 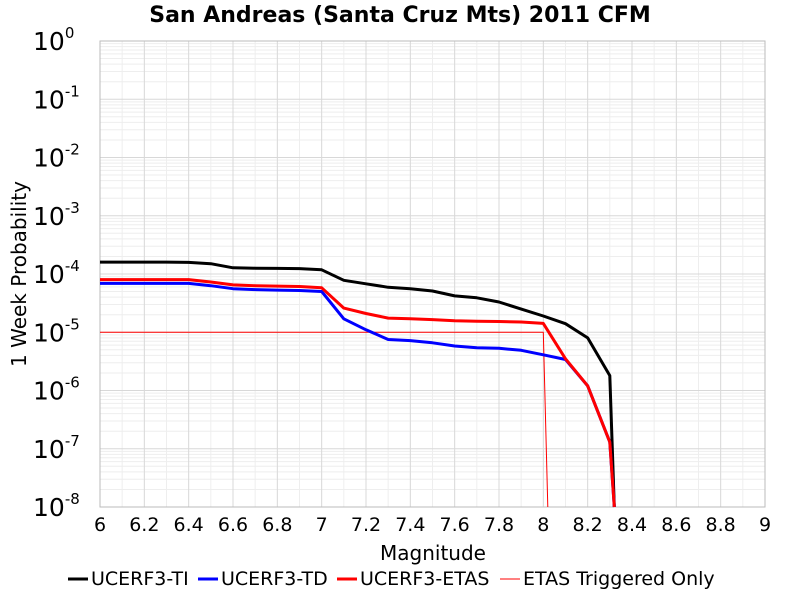 I want to click on y-tick-label: 10⁻⁴, so click(x=56, y=273).